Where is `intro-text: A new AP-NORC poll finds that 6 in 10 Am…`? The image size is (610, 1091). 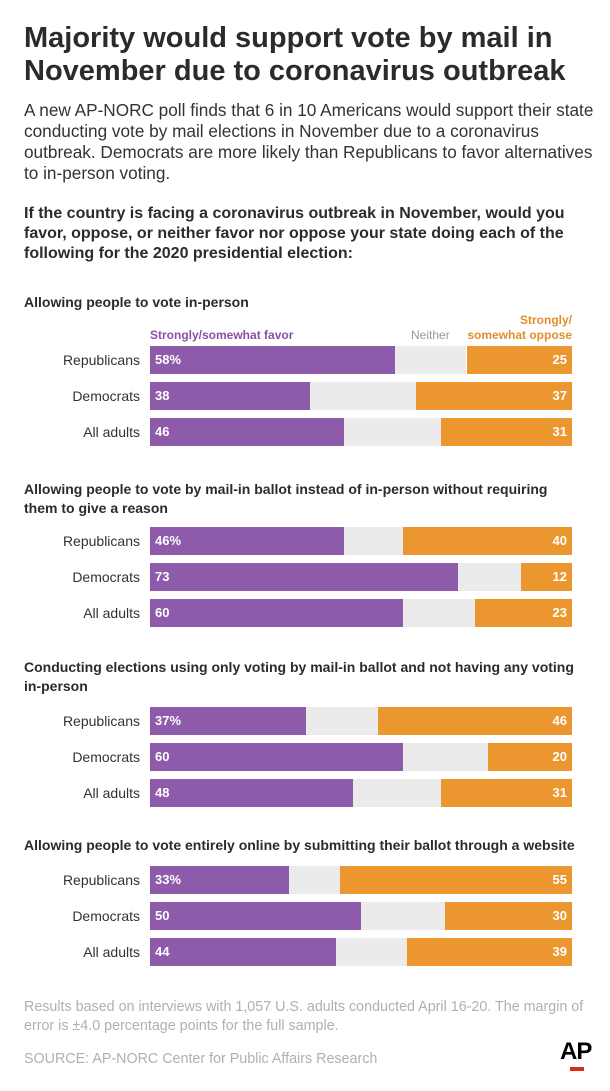
intro-text: A new AP-NORC poll finds that 6 in 10 Am… is located at coordinates (309, 141).